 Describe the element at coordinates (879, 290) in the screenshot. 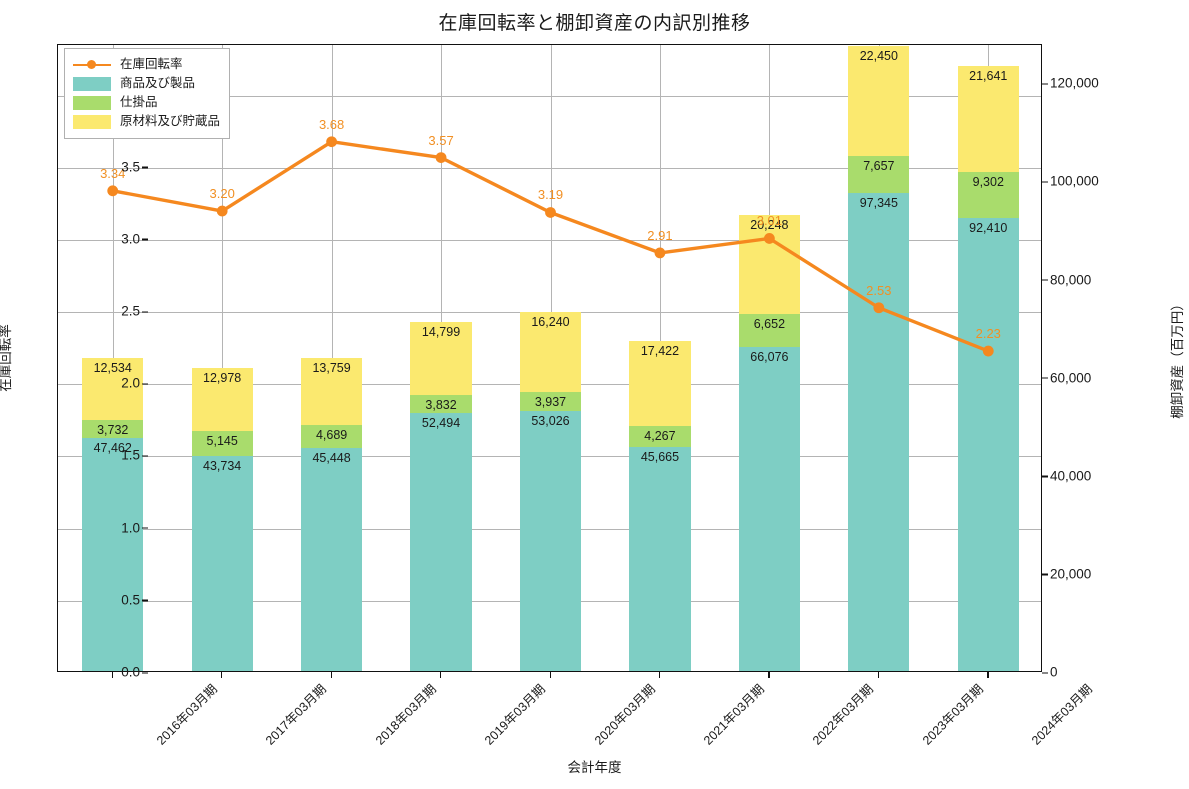

I see `turnover-value-label: 2.53` at that location.